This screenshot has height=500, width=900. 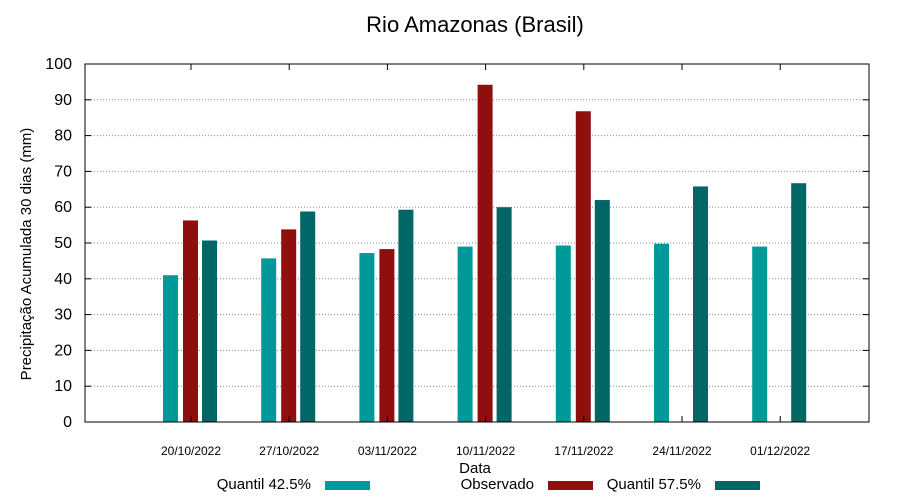 What do you see at coordinates (308, 316) in the screenshot?
I see `bar-quantil-57-5--1` at bounding box center [308, 316].